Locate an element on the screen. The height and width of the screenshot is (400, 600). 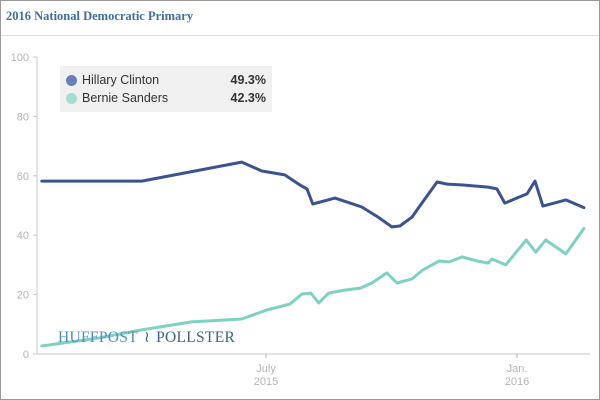
legend-swatch-clinton is located at coordinates (71, 80).